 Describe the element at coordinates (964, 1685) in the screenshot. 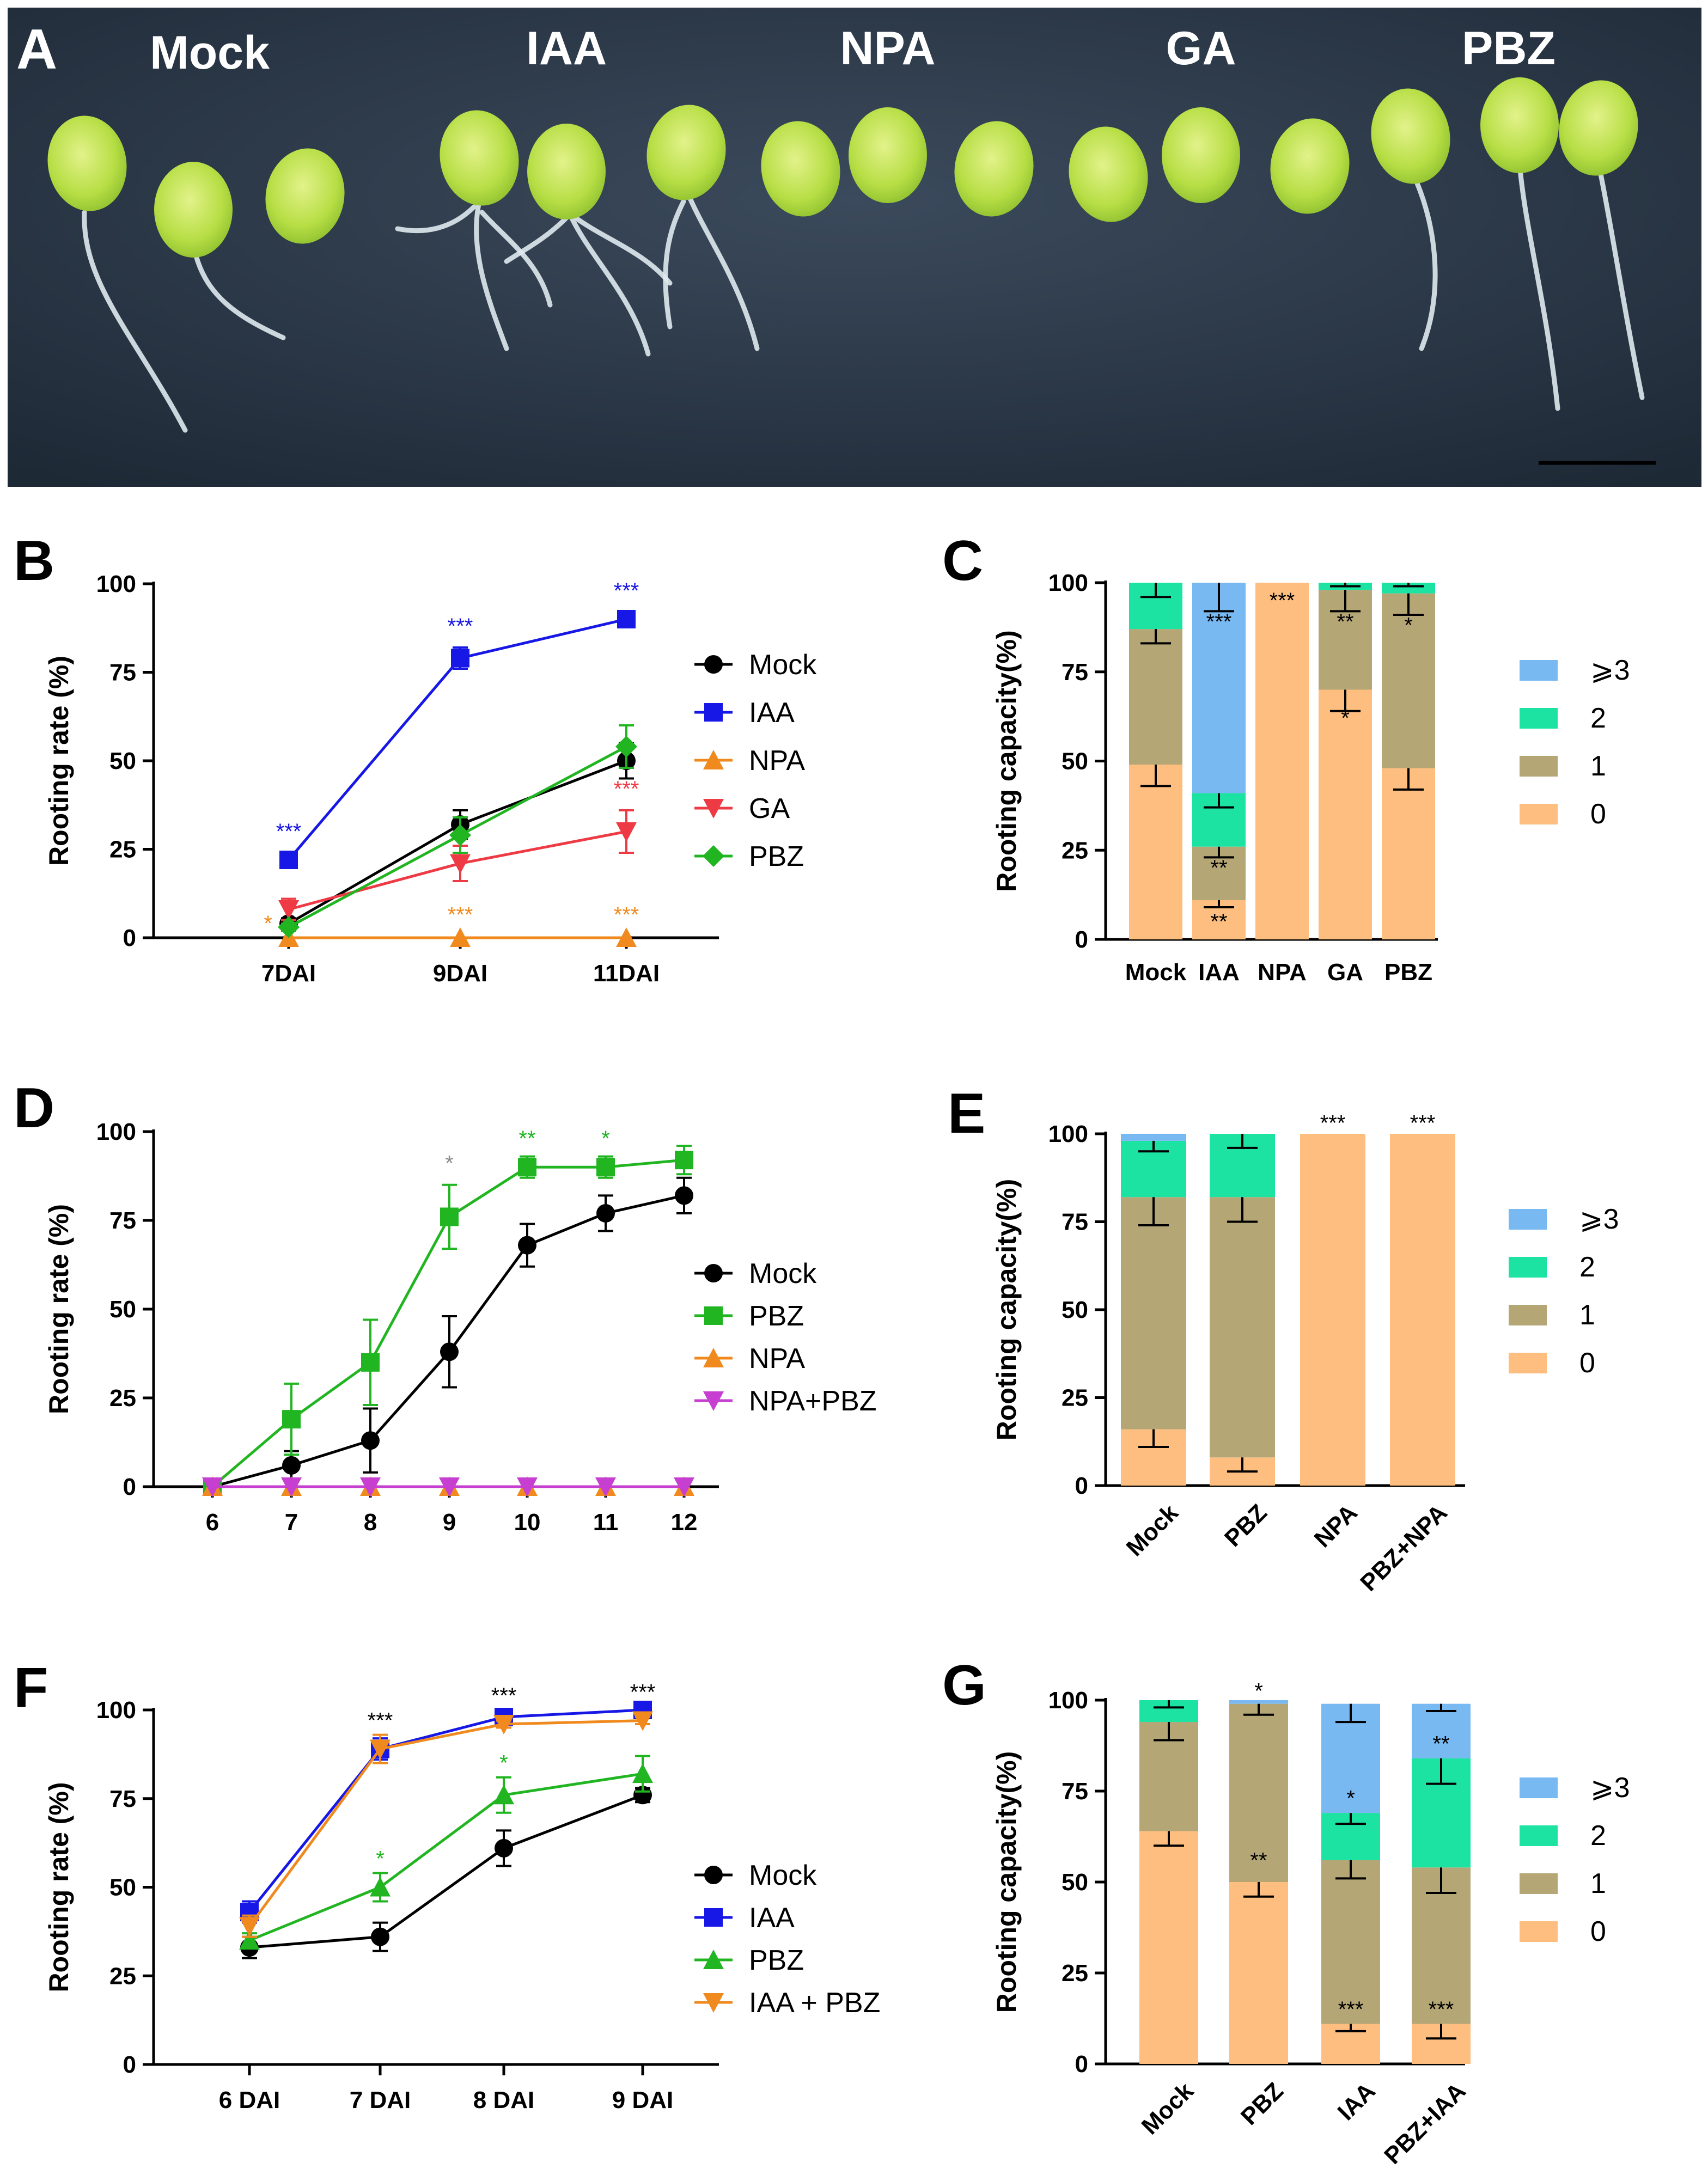

I see `panel-label-g: G` at that location.